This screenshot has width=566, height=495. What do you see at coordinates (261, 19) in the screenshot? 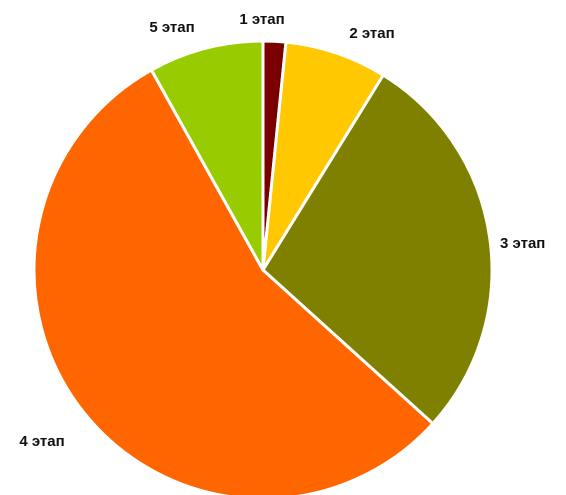
I see `slice-label-1: 1 этап` at bounding box center [261, 19].